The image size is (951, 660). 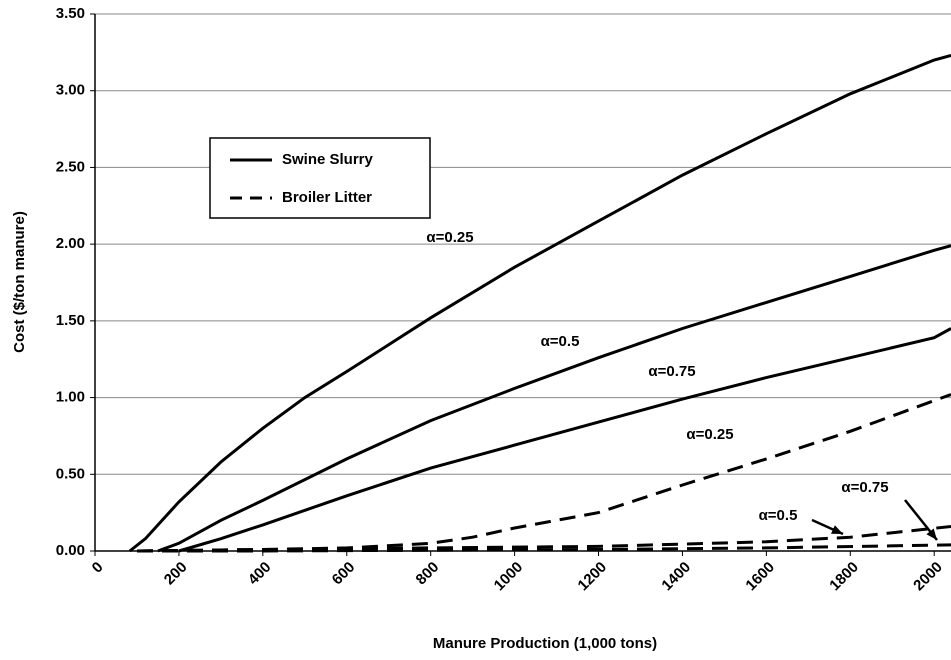 I want to click on legend-label: Broiler Litter, so click(x=327, y=197).